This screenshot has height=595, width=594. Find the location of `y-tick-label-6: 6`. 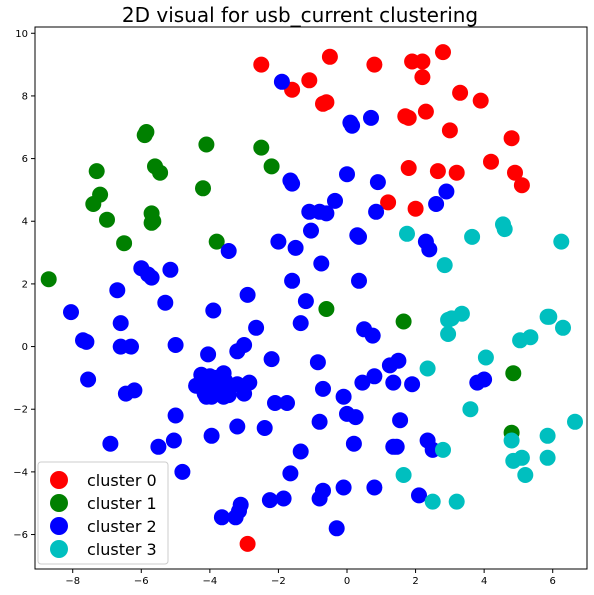

y-tick-label-6: 6 is located at coordinates (25, 159).